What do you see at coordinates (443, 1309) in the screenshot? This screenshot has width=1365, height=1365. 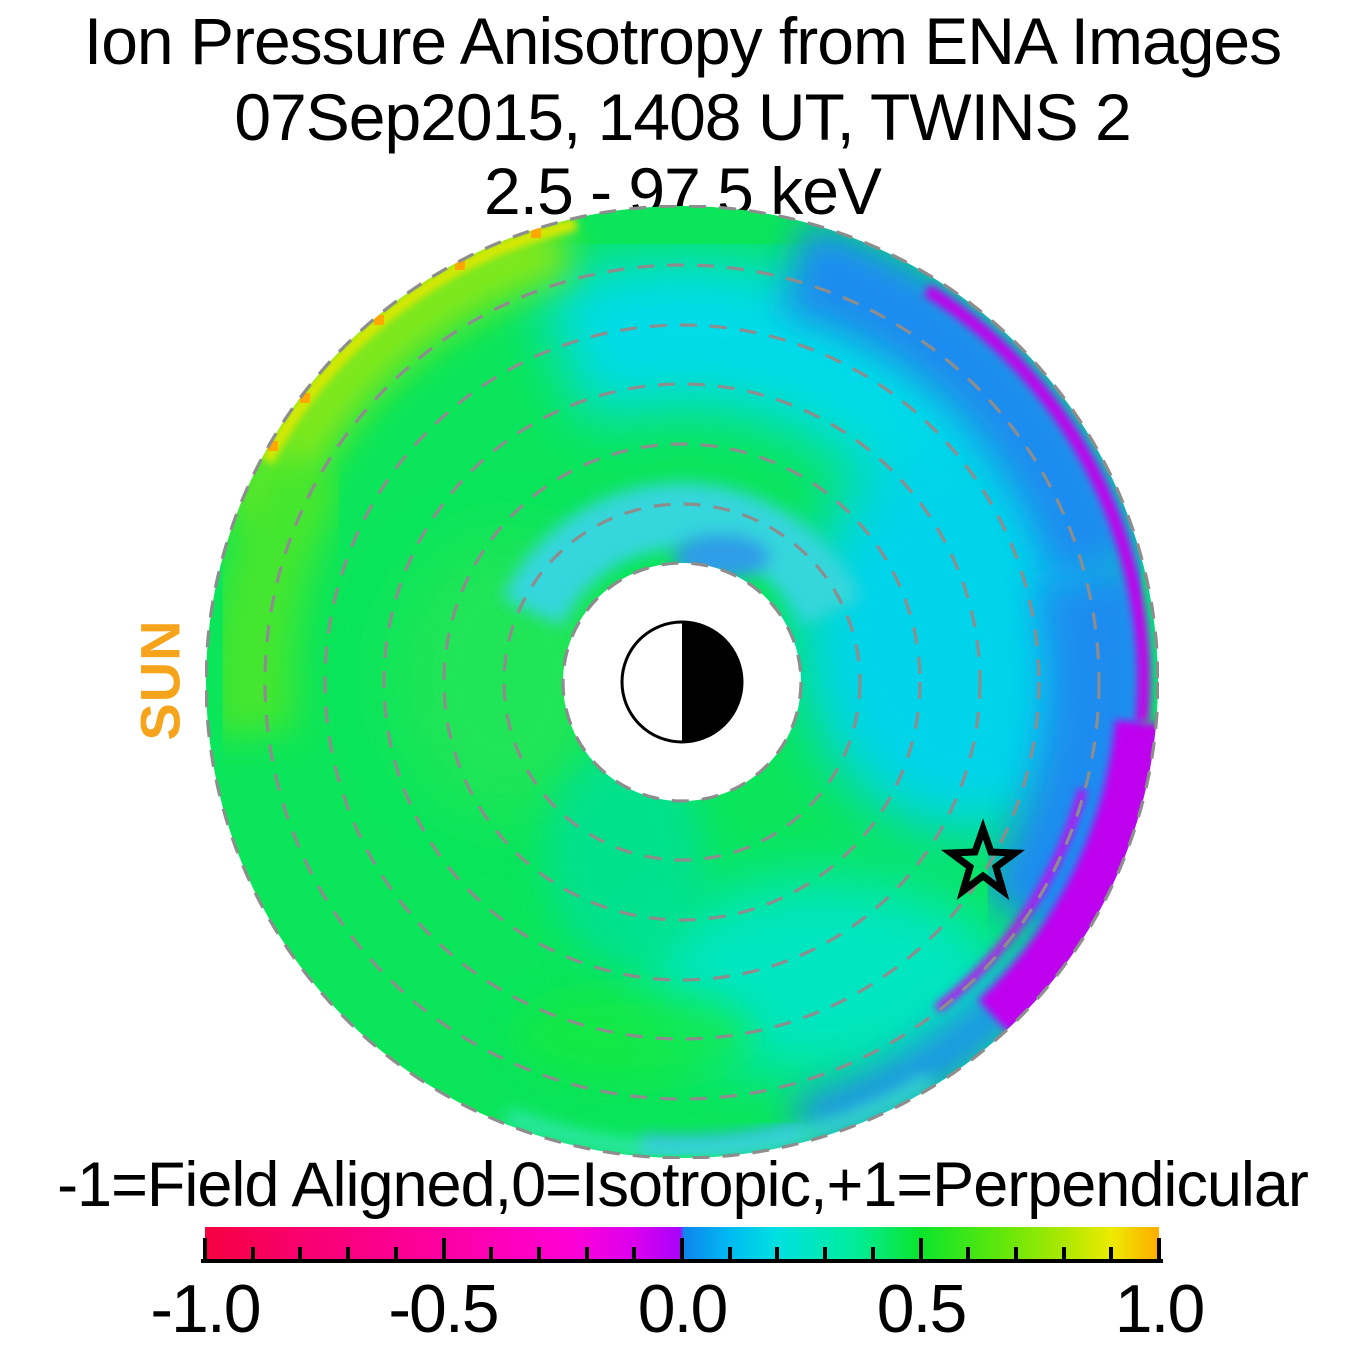 I see `colorbar-tick-label-neg05: -0.5` at bounding box center [443, 1309].